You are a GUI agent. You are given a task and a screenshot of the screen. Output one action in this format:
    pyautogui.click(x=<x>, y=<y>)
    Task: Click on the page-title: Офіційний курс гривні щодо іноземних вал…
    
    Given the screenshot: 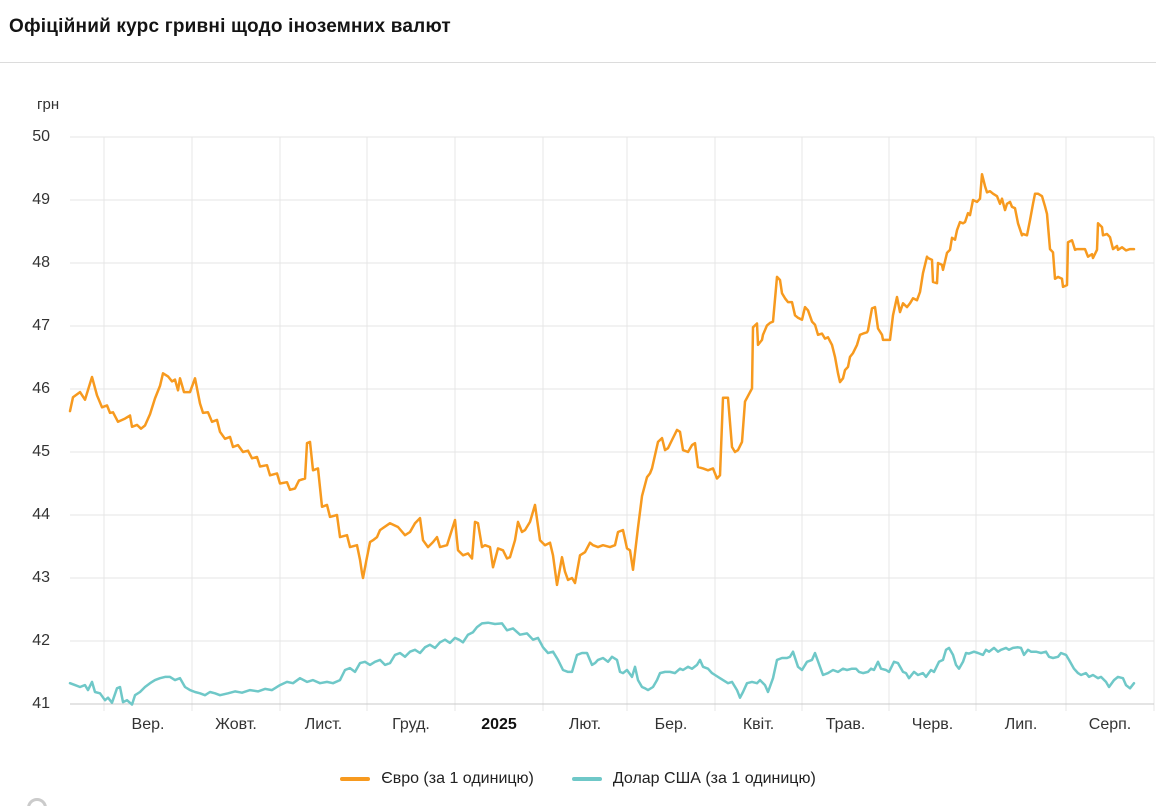 What is the action you would take?
    pyautogui.click(x=230, y=26)
    